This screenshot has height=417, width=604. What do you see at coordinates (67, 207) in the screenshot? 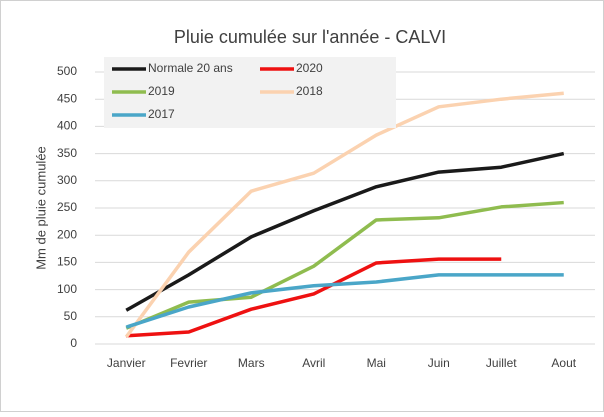
I see `y-tick-label: 250` at bounding box center [67, 207].